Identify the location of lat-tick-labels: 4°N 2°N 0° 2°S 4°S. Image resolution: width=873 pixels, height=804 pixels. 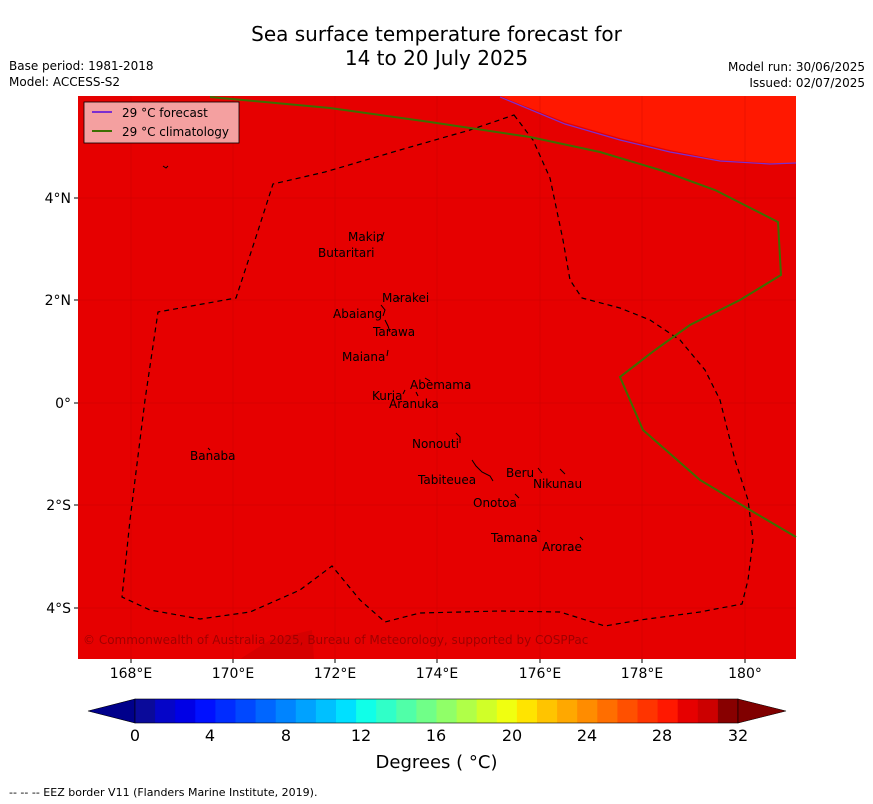
(58, 404).